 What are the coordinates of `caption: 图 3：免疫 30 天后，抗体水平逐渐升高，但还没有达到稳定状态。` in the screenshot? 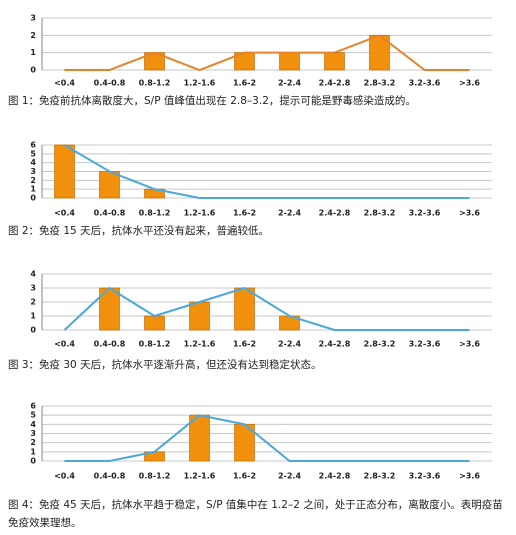 It's located at (165, 365).